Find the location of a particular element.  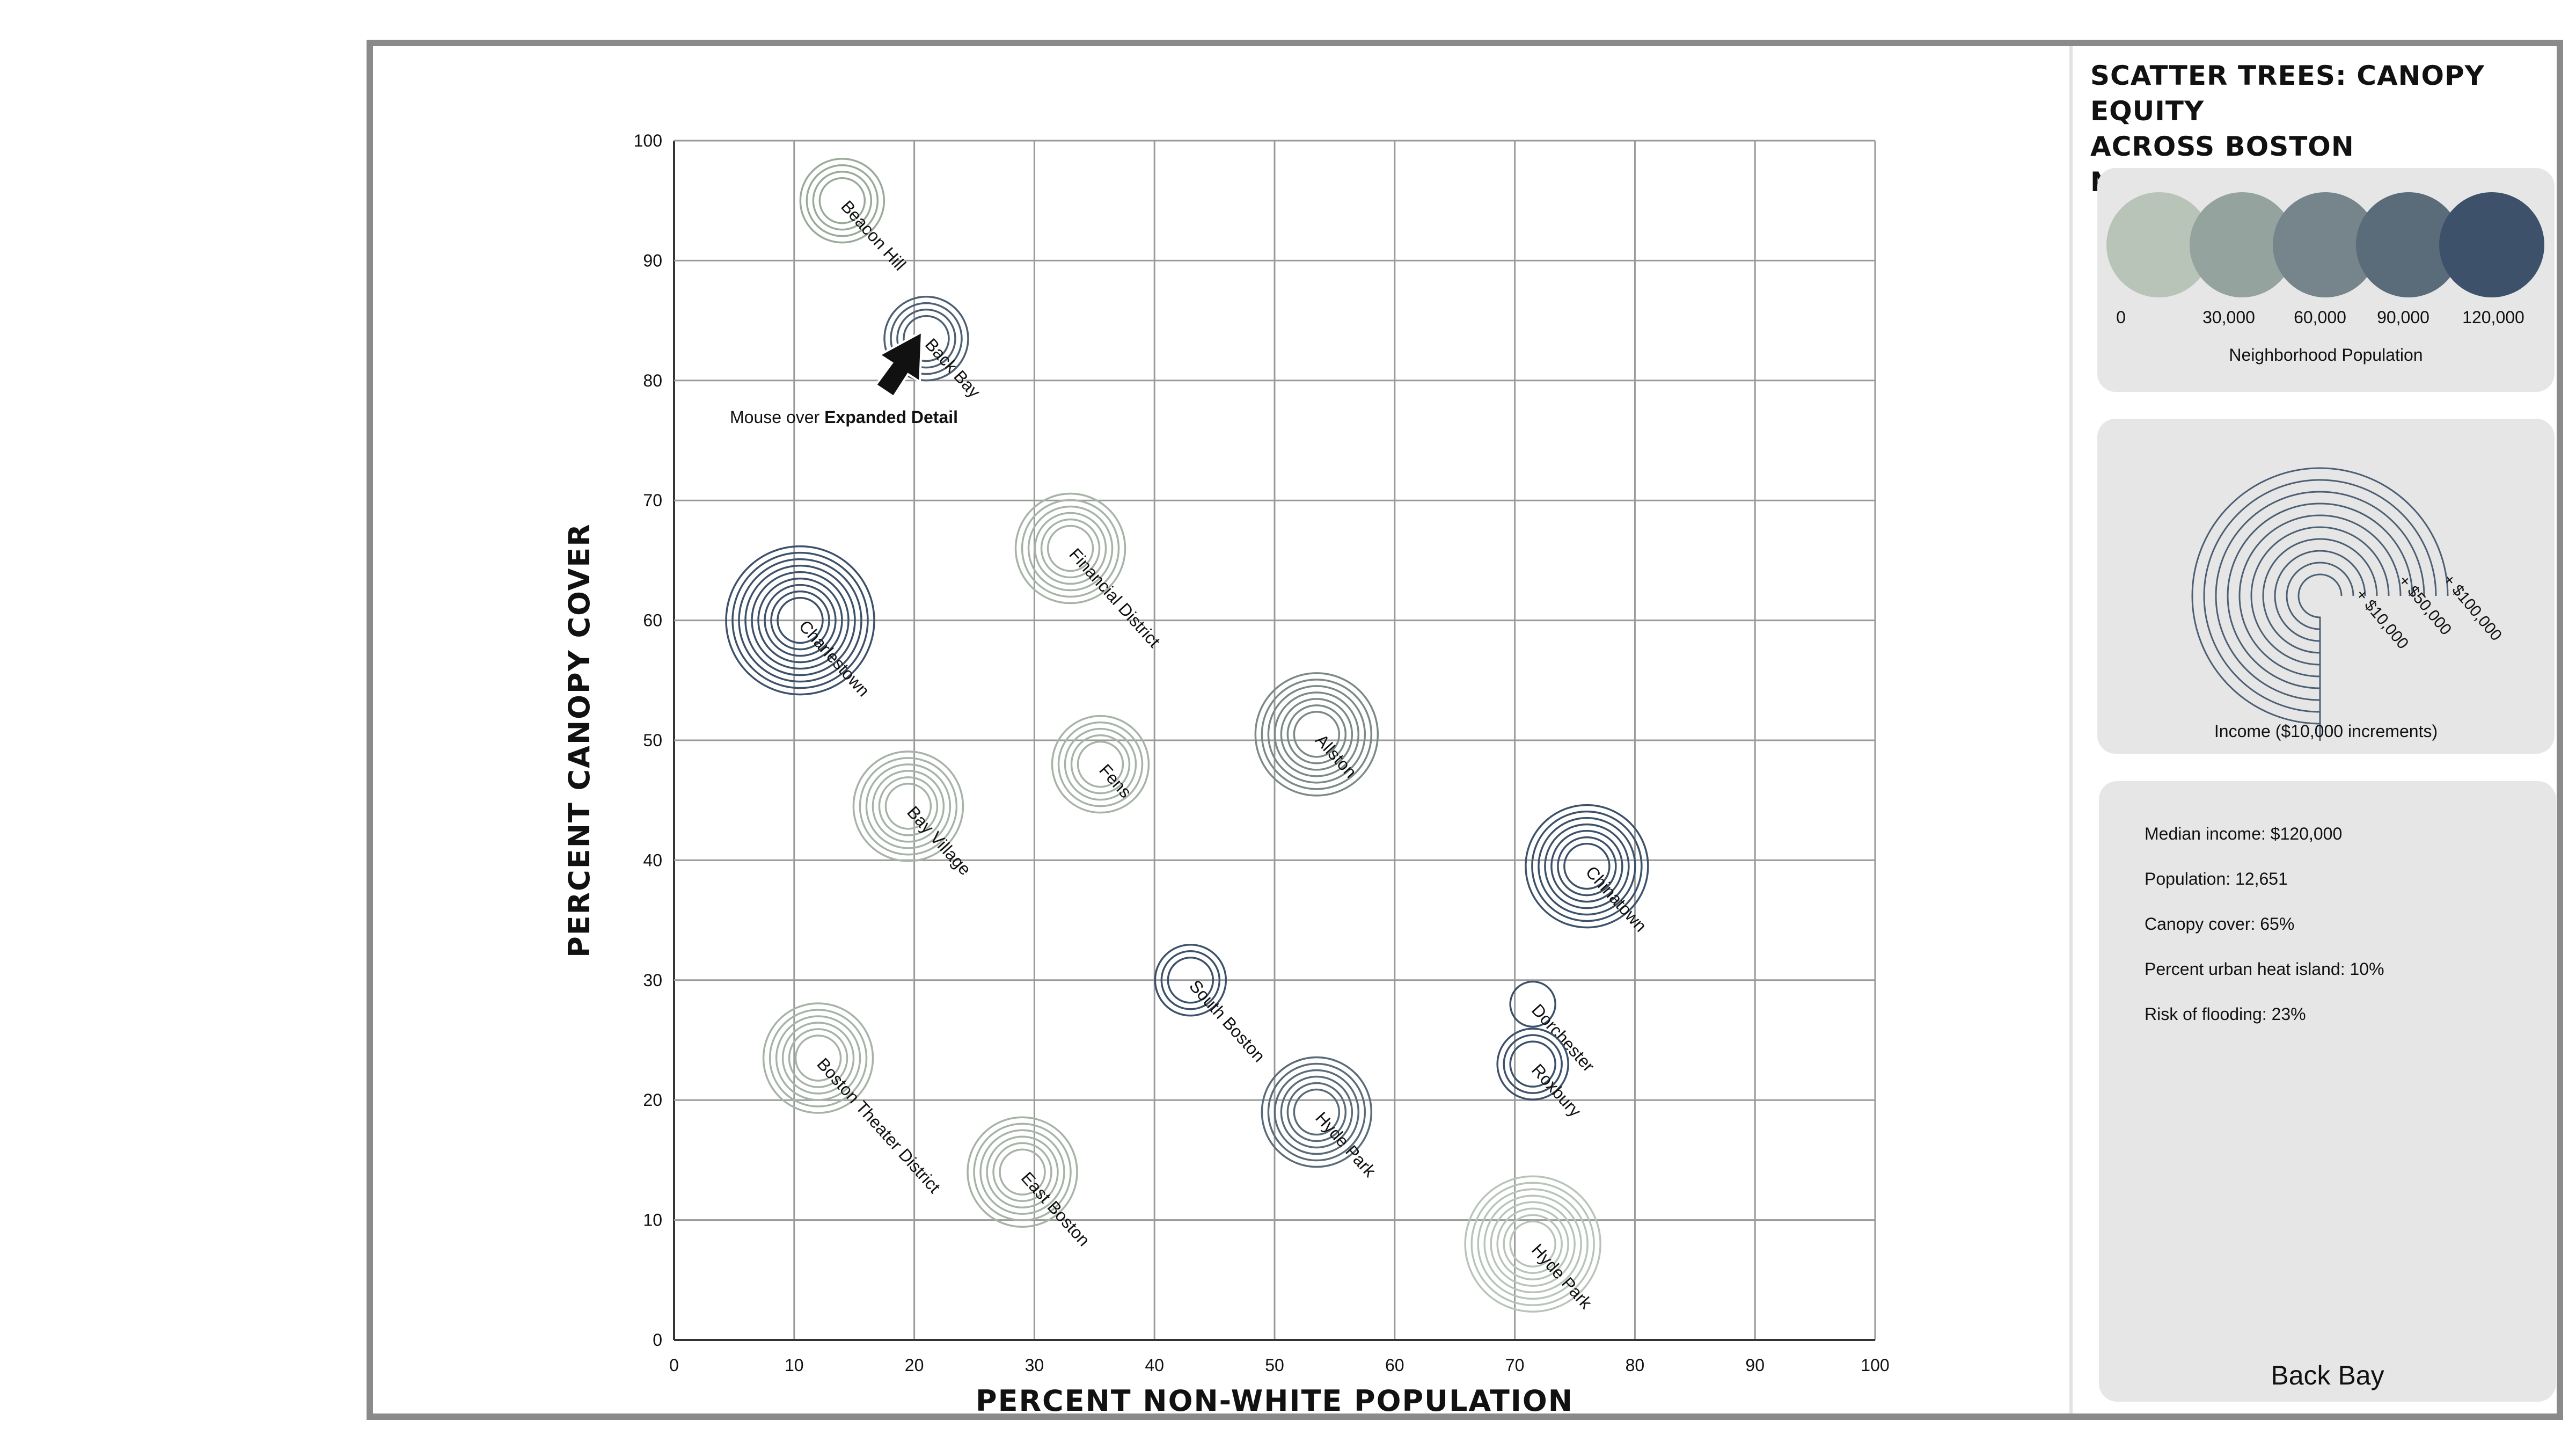

x-tick-label: 50 is located at coordinates (1274, 1365).